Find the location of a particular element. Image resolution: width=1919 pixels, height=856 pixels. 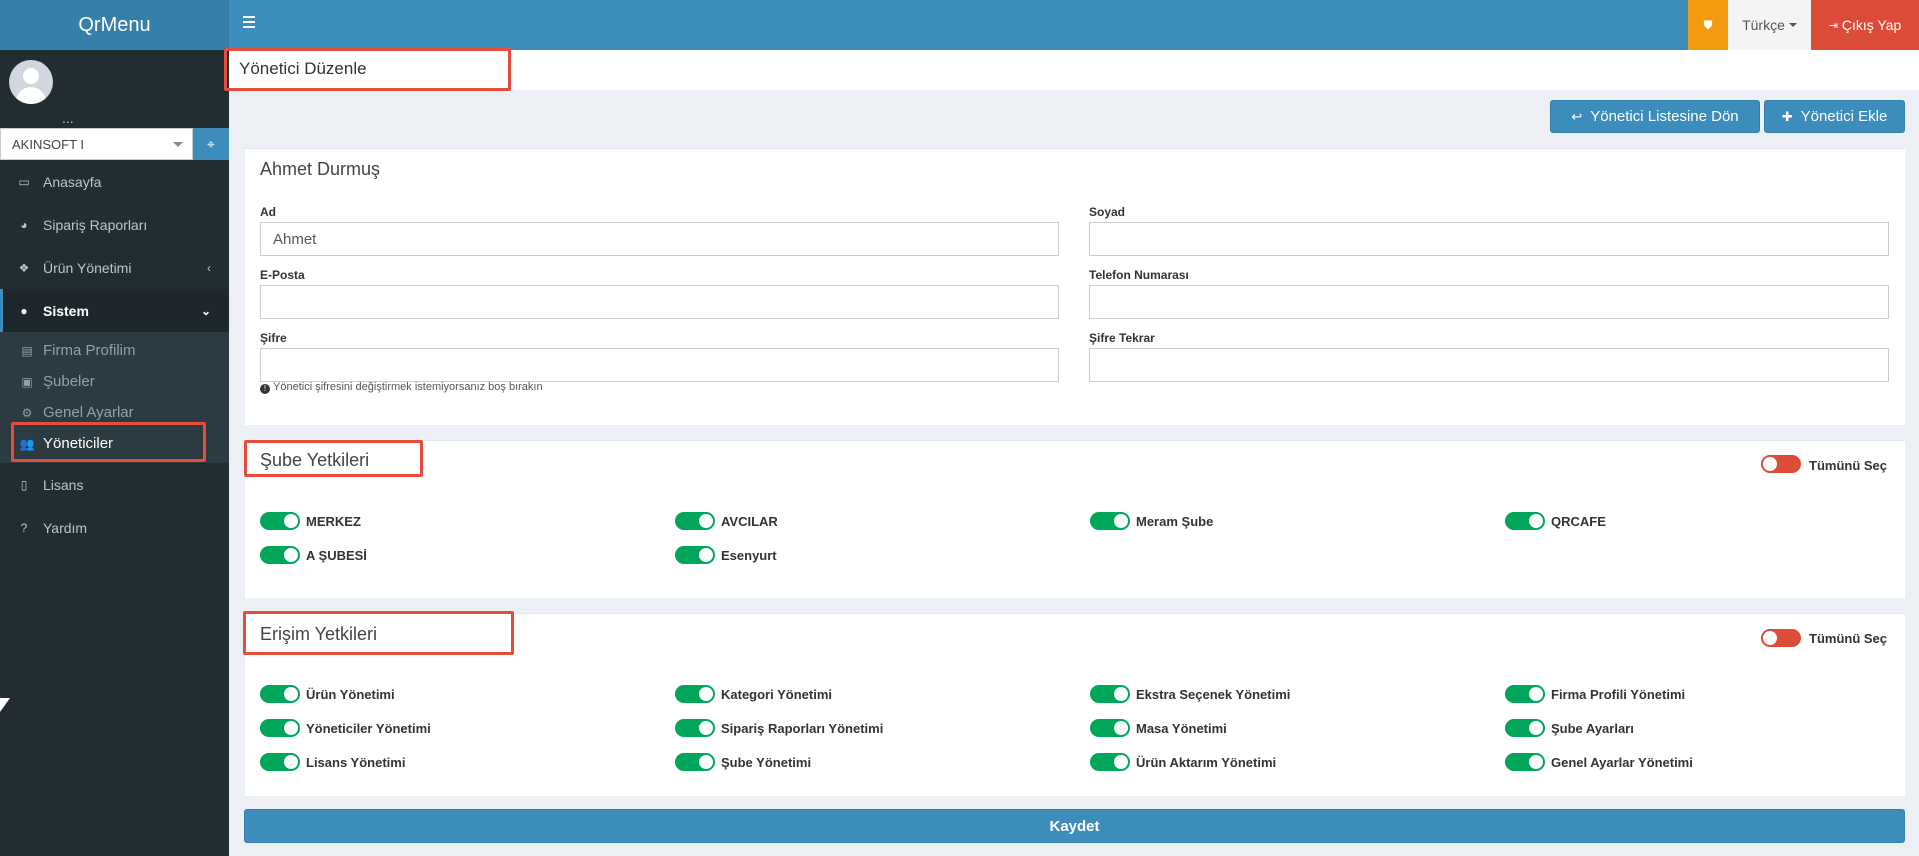

soyad-input is located at coordinates (1489, 239).